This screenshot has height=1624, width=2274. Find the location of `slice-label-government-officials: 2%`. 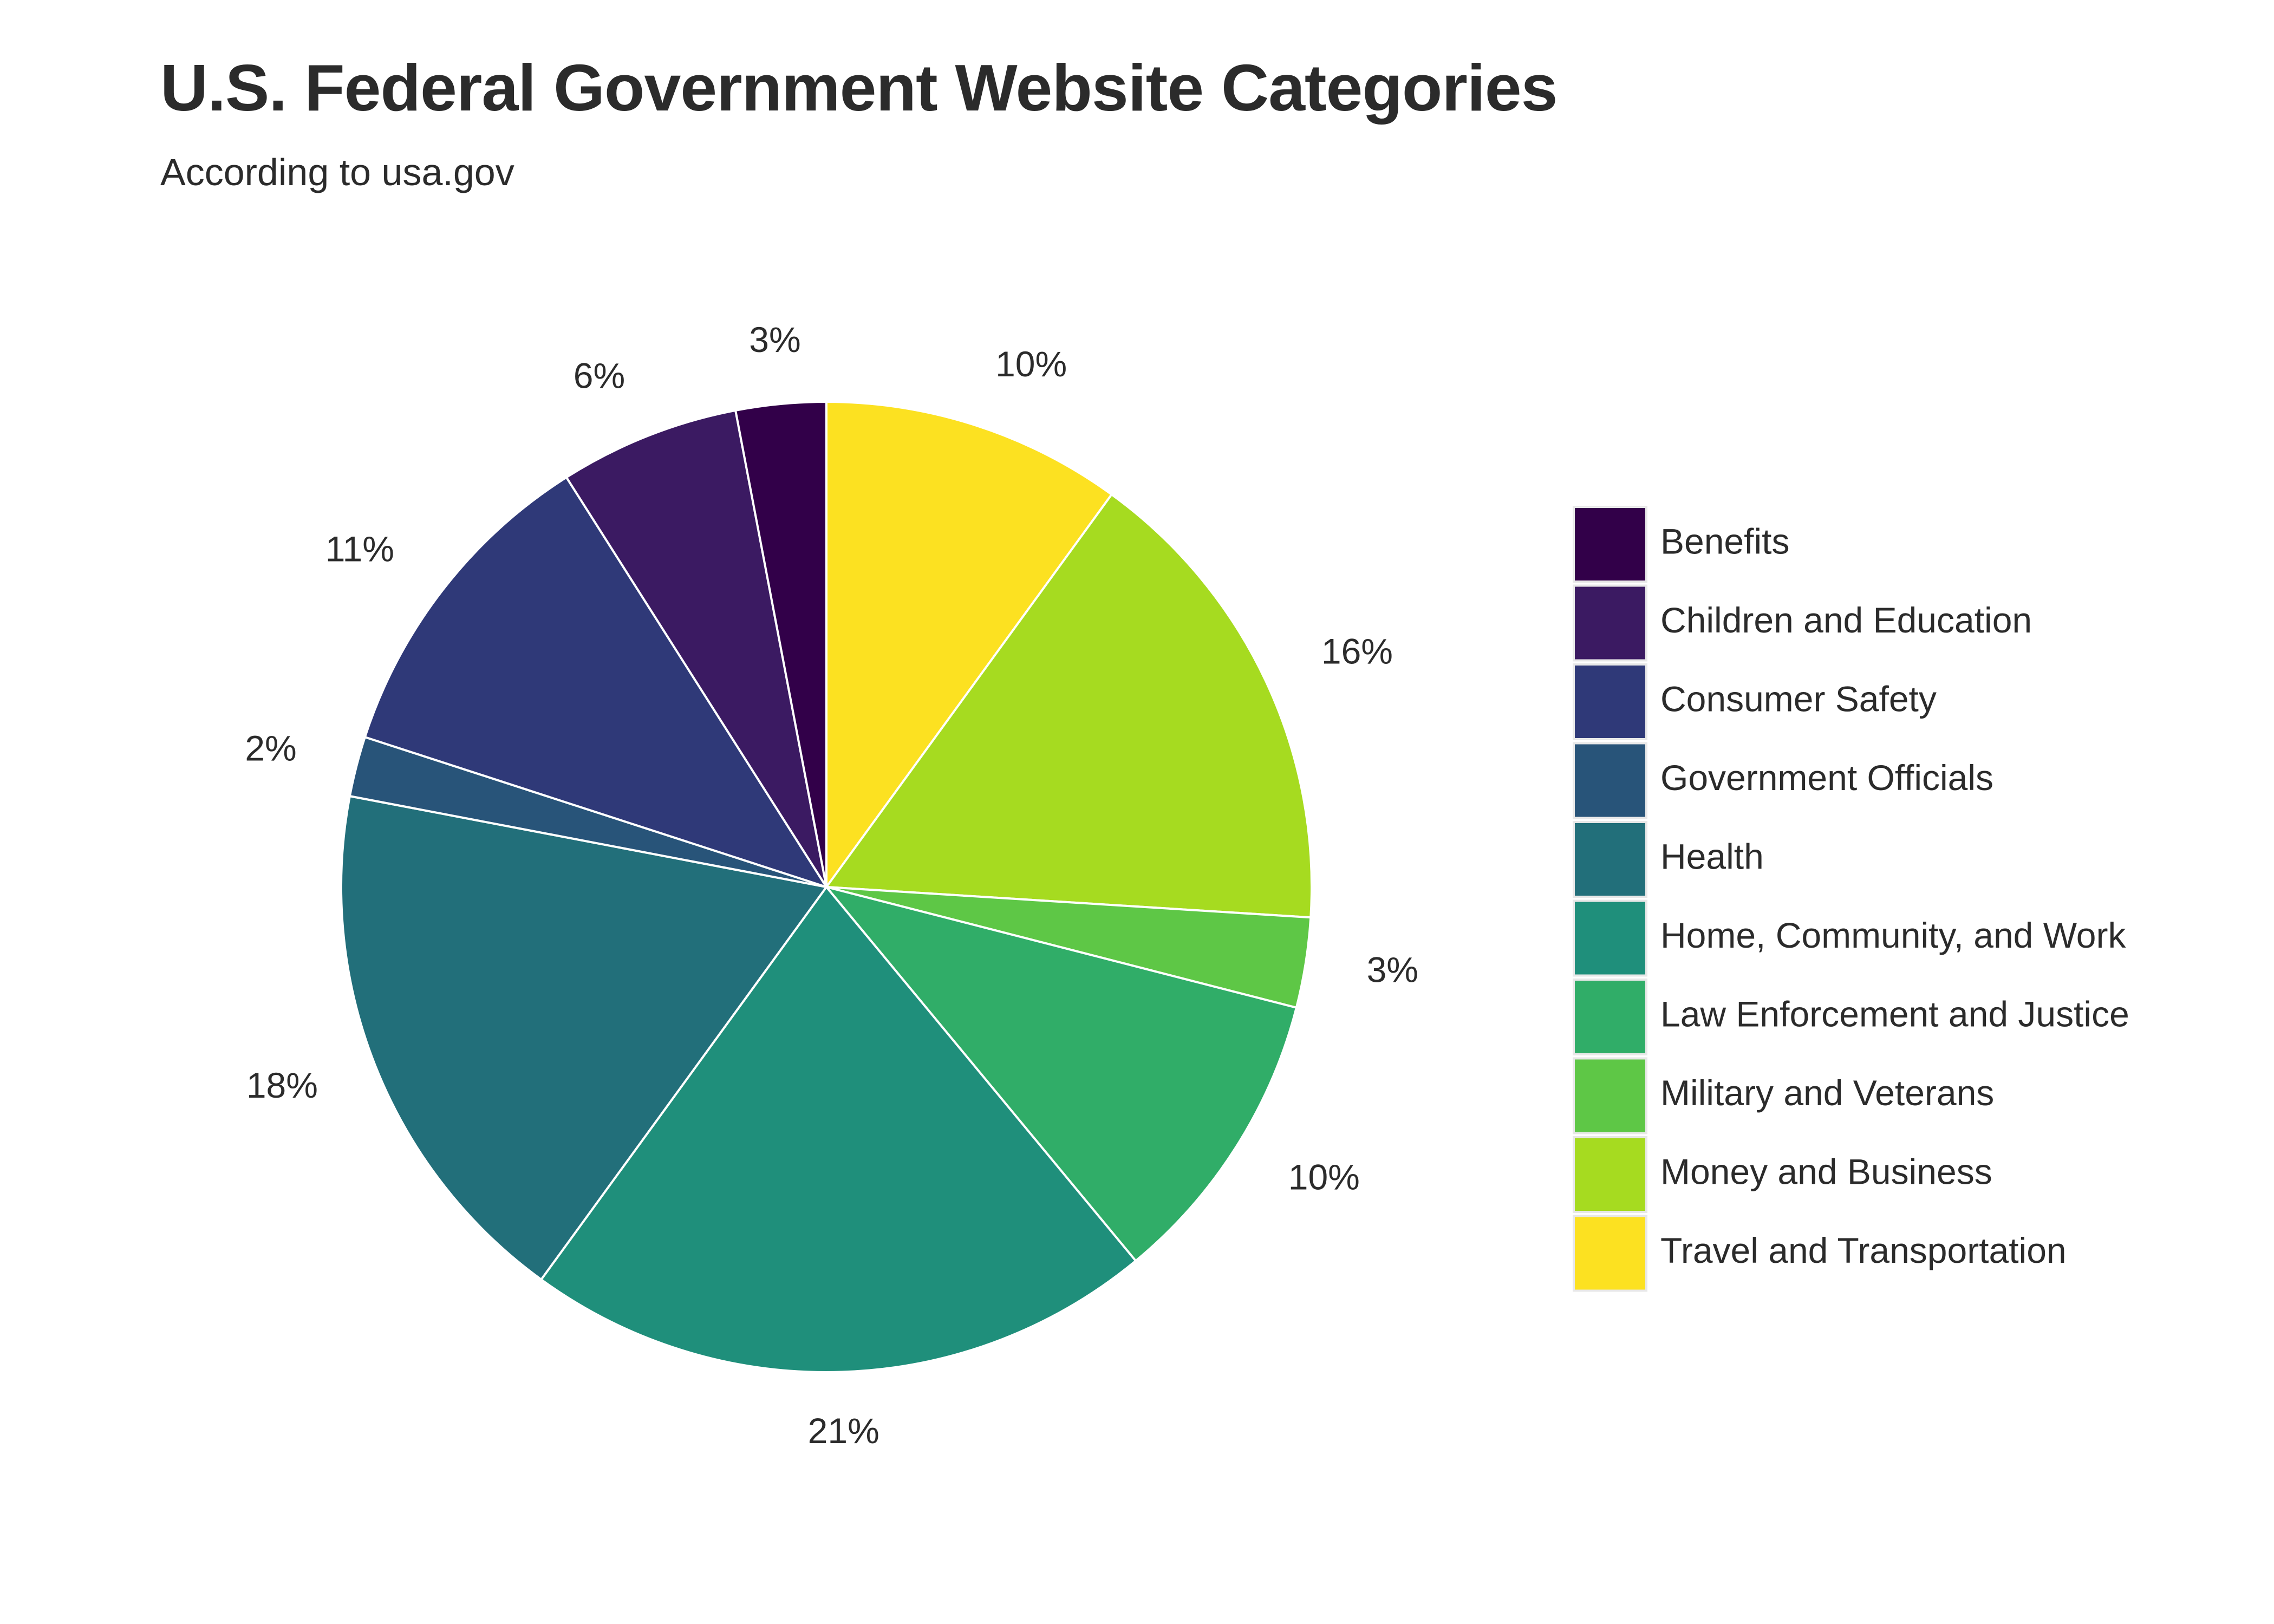

slice-label-government-officials: 2% is located at coordinates (270, 748).